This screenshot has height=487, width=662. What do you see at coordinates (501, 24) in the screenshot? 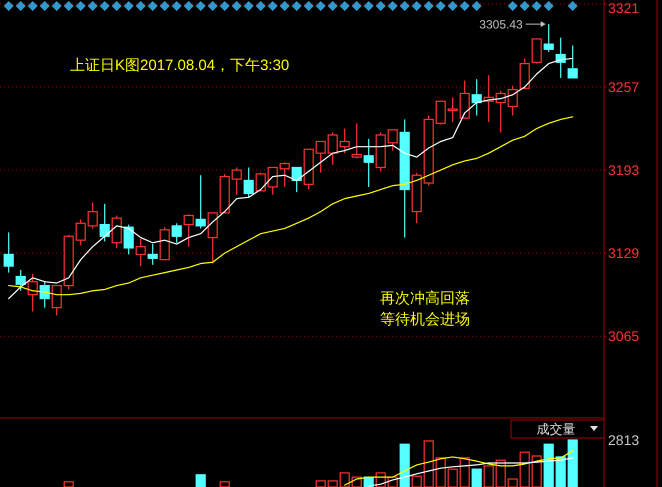
I see `annotation: 3305.43` at bounding box center [501, 24].